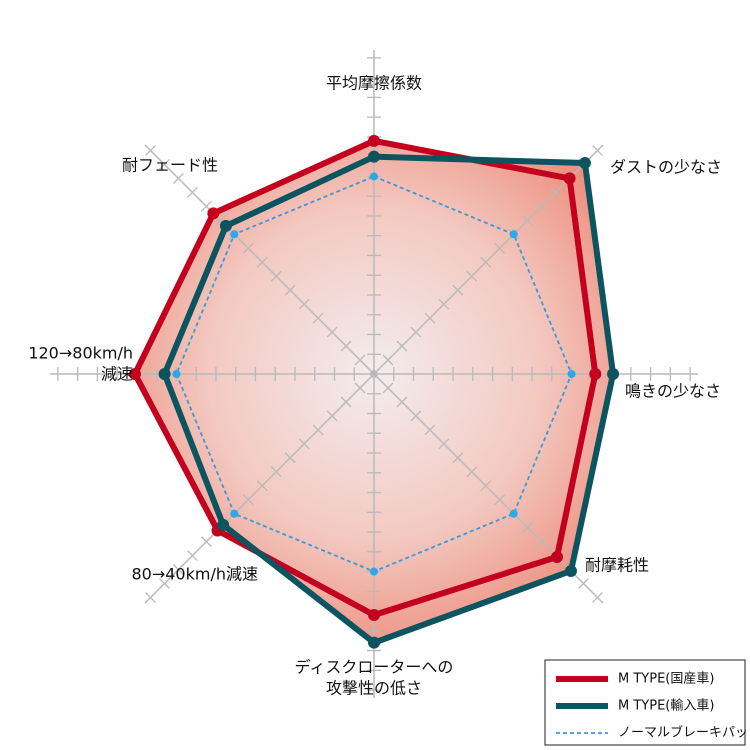  Describe the element at coordinates (673, 391) in the screenshot. I see `axis-label: 鳴きの少なさ` at that location.